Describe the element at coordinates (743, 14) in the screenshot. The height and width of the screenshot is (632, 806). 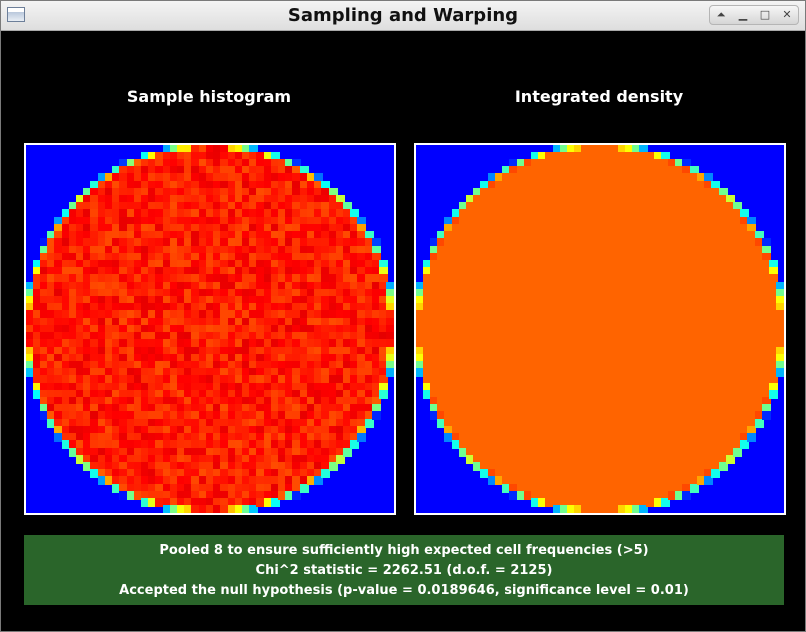
I see `minimize-icon: ▁` at that location.